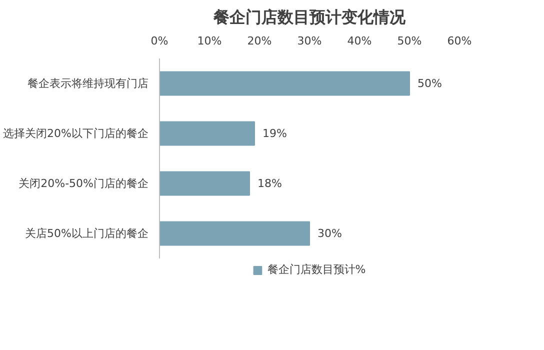  What do you see at coordinates (259, 41) in the screenshot?
I see `x-tick-label: 20%` at bounding box center [259, 41].